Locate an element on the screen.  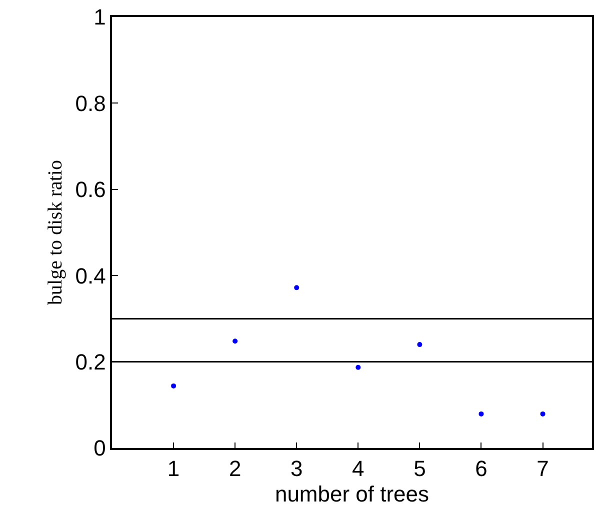
x-tick-label: 1 is located at coordinates (173, 469).